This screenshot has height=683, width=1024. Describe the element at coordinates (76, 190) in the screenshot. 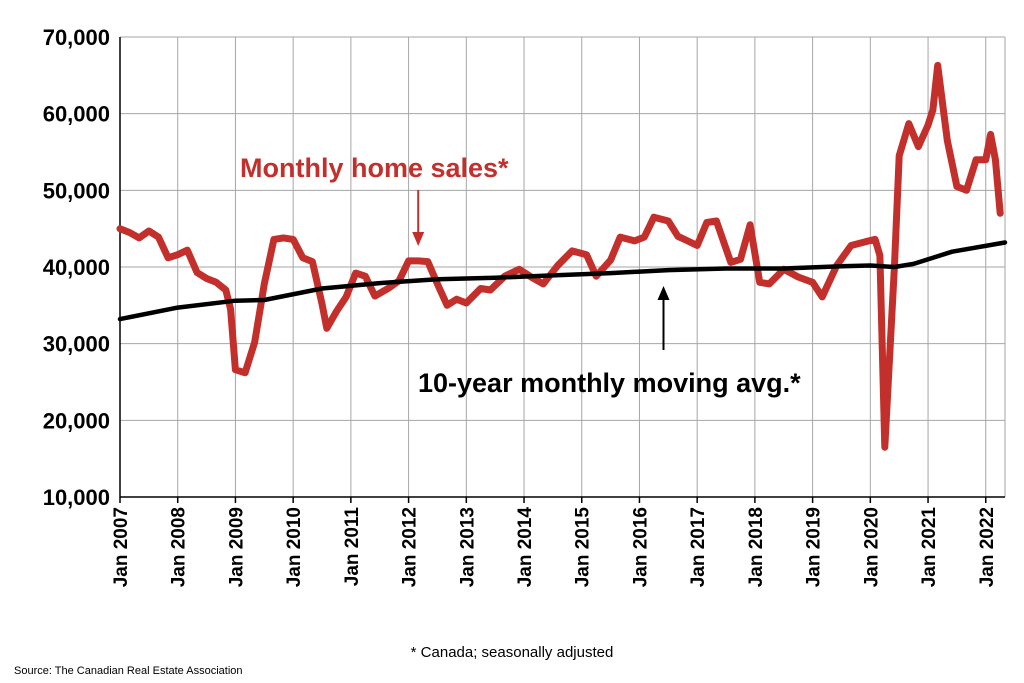

I see `y-tick-label: 50,000` at that location.